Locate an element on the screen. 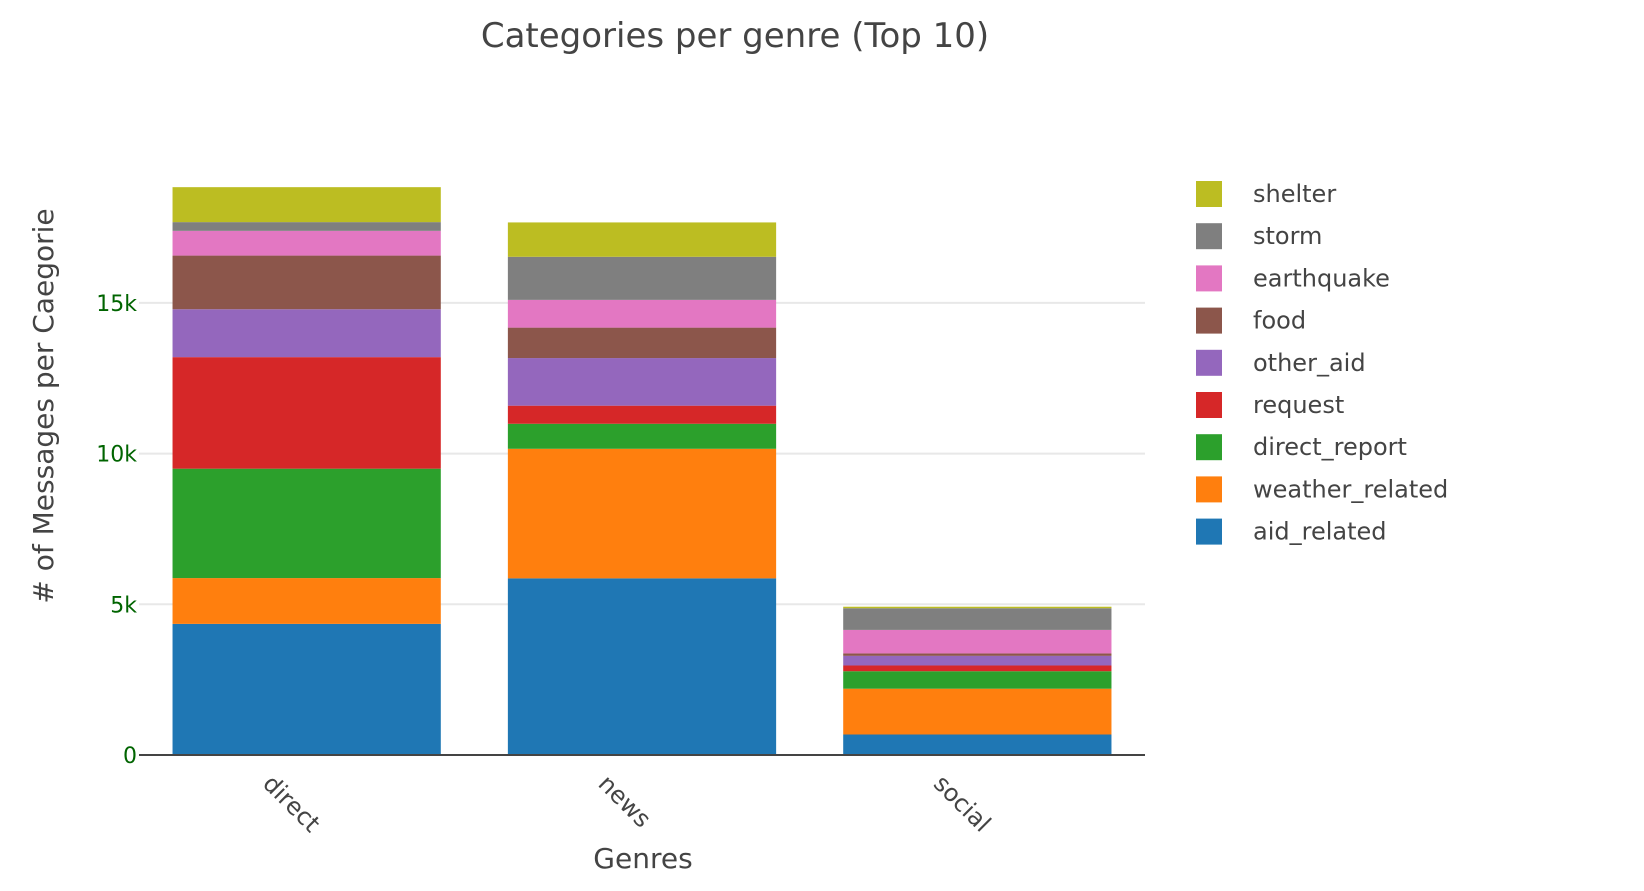 This screenshot has height=891, width=1644. bar-segment-aid_related-social is located at coordinates (977, 744).